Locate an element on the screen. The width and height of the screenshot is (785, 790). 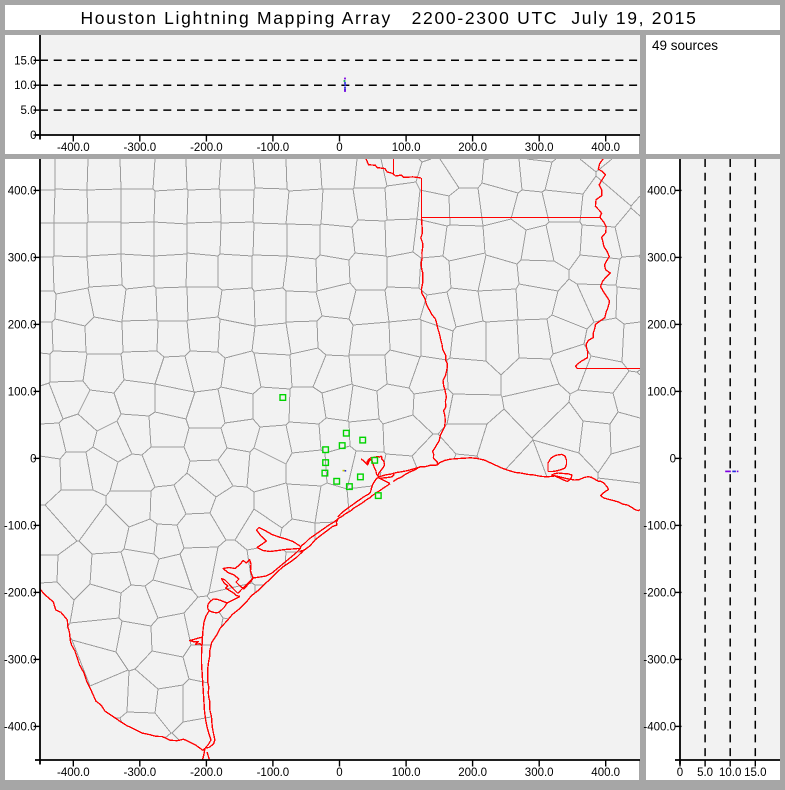
svg-text: 49 sources is located at coordinates (685, 45).